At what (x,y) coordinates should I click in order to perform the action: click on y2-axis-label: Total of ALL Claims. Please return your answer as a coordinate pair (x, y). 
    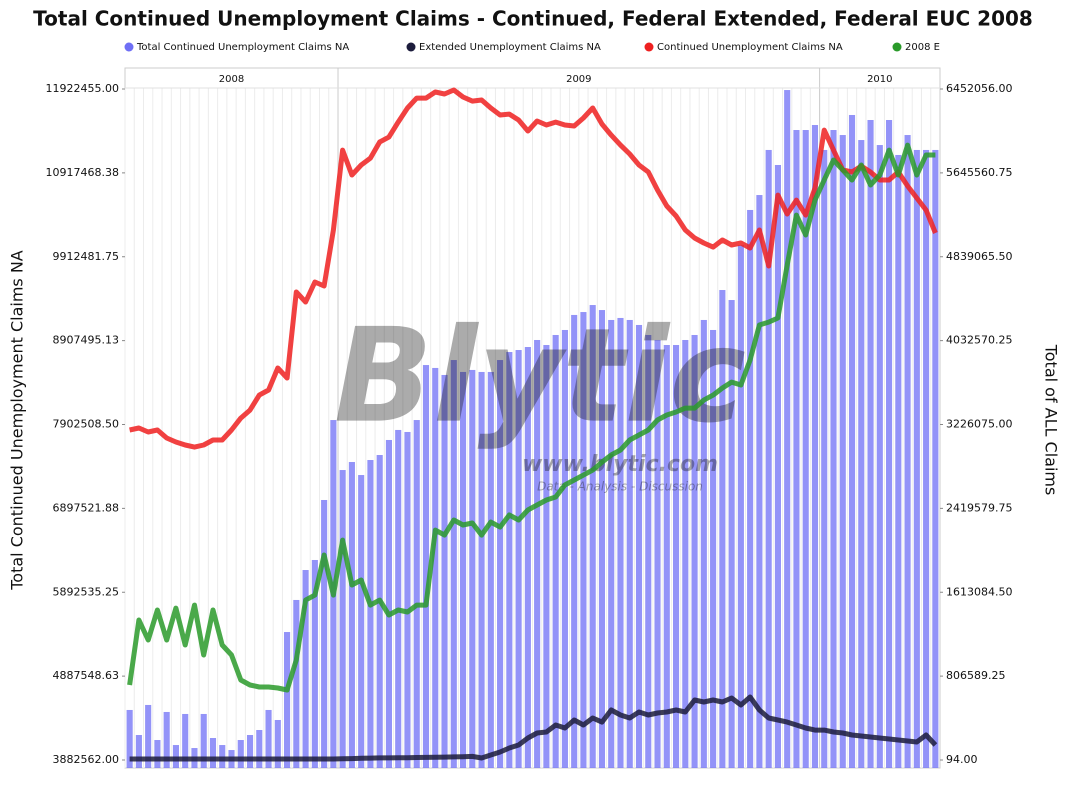
    Looking at the image, I should click on (1051, 420).